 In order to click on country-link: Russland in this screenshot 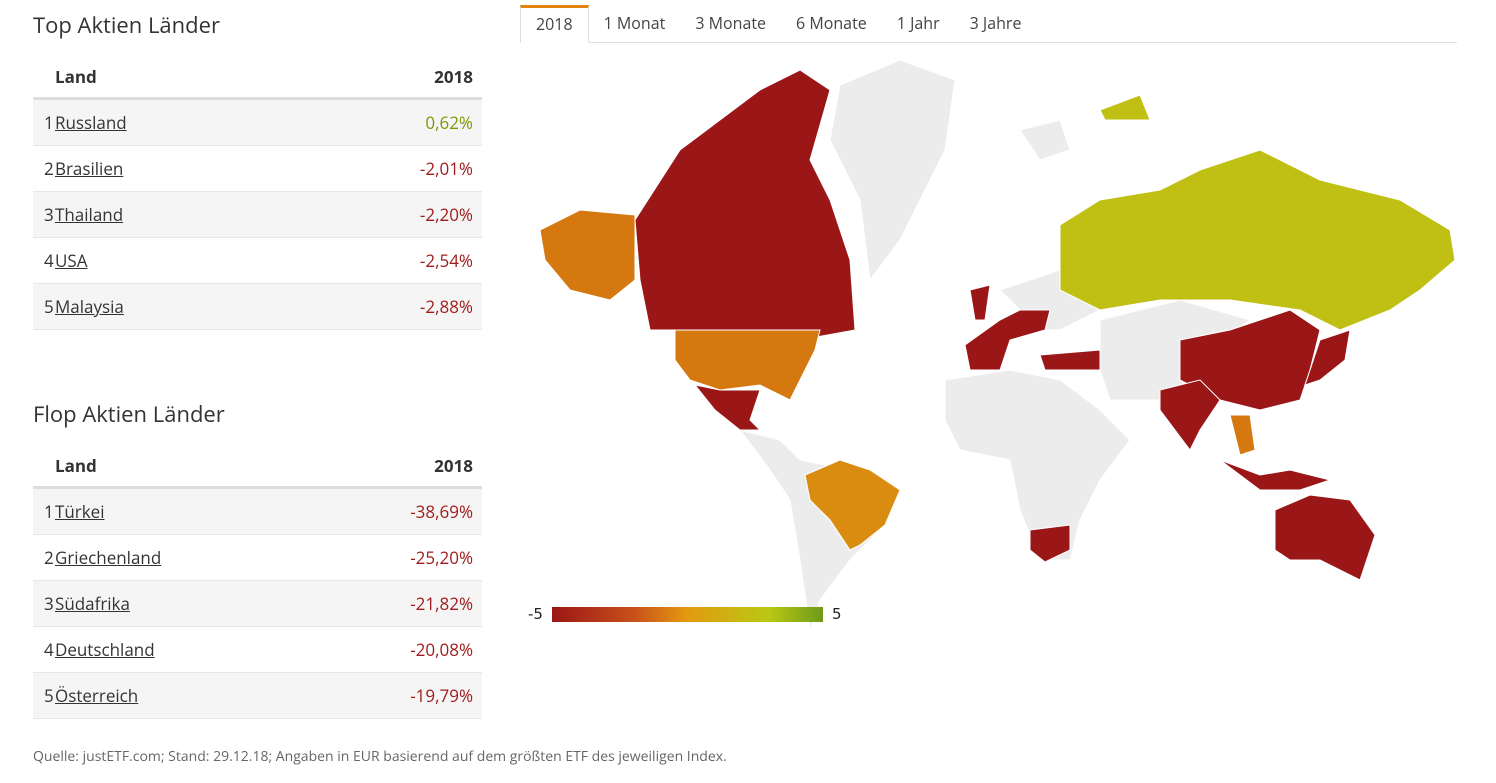, I will do `click(91, 122)`.